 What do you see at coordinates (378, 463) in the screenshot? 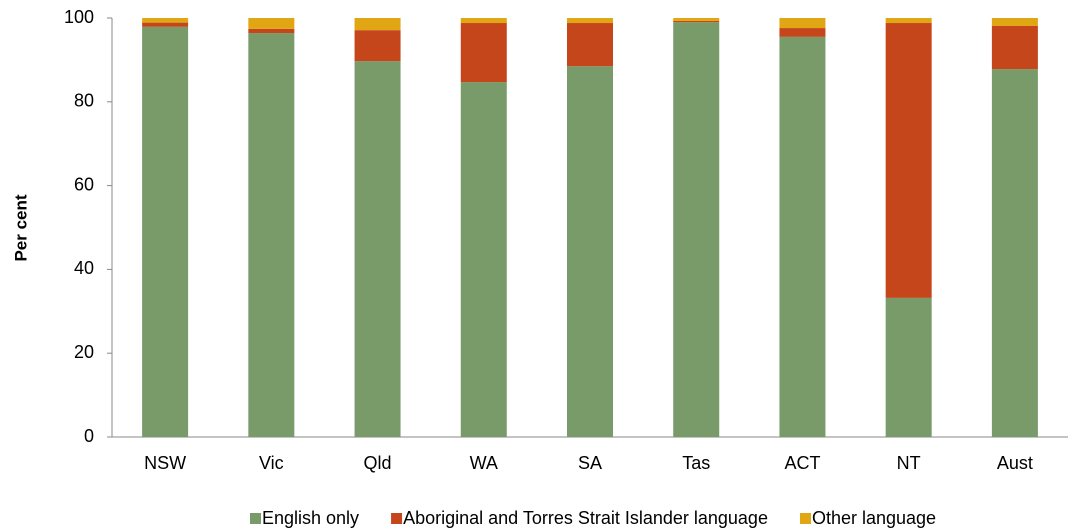
I see `x-tick-label: Qld` at bounding box center [378, 463].